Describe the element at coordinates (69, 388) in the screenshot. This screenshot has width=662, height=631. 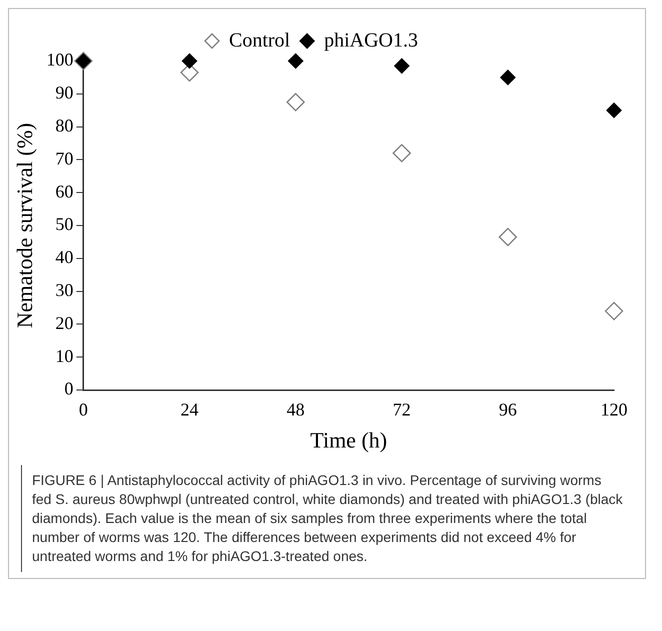
I see `y-tick-label: 0` at that location.